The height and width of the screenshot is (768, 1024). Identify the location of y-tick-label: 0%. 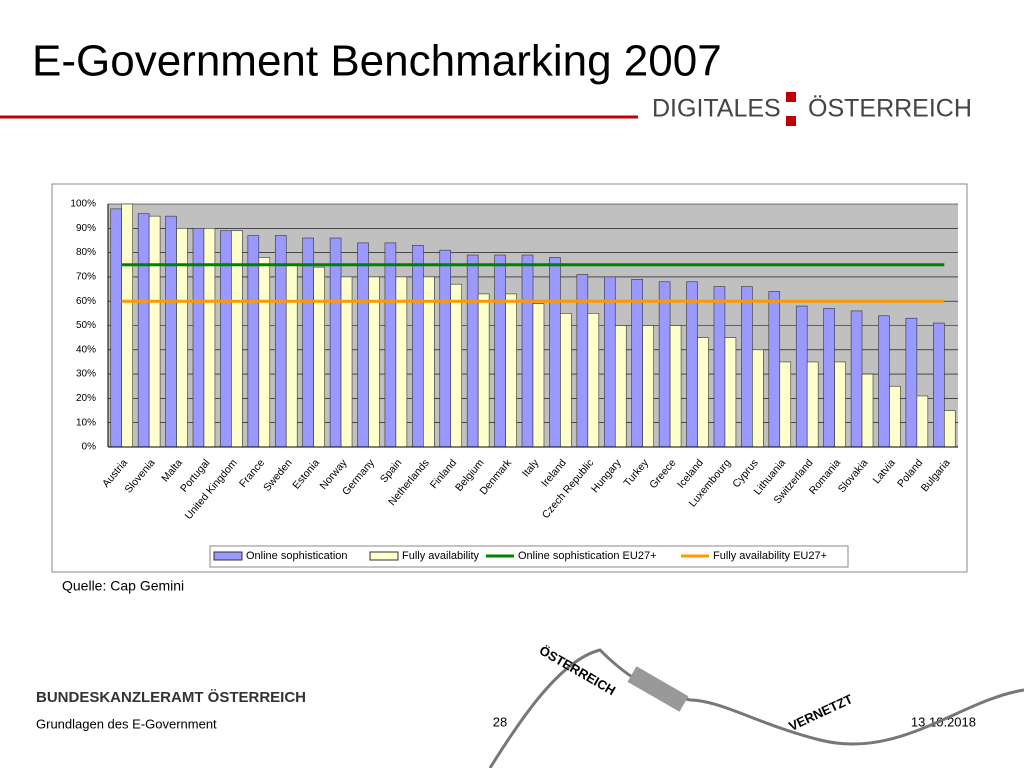
(89, 447).